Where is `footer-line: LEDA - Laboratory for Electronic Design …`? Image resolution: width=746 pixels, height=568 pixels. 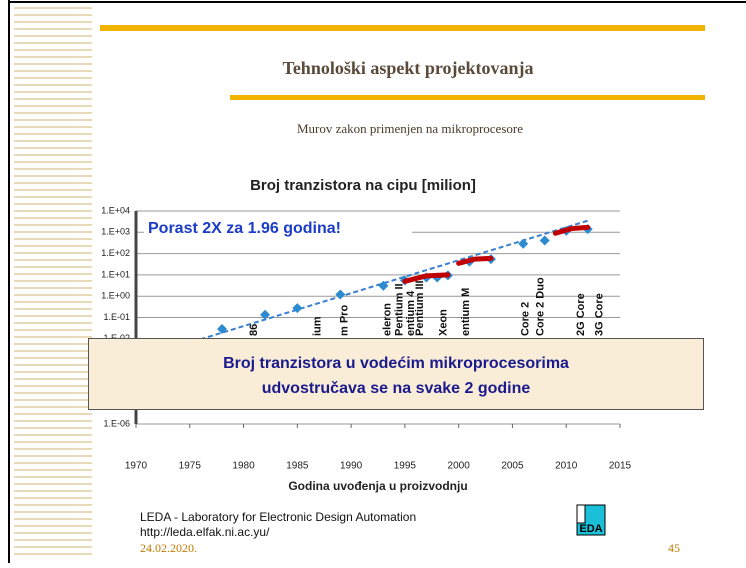 footer-line: LEDA - Laboratory for Electronic Design … is located at coordinates (278, 517).